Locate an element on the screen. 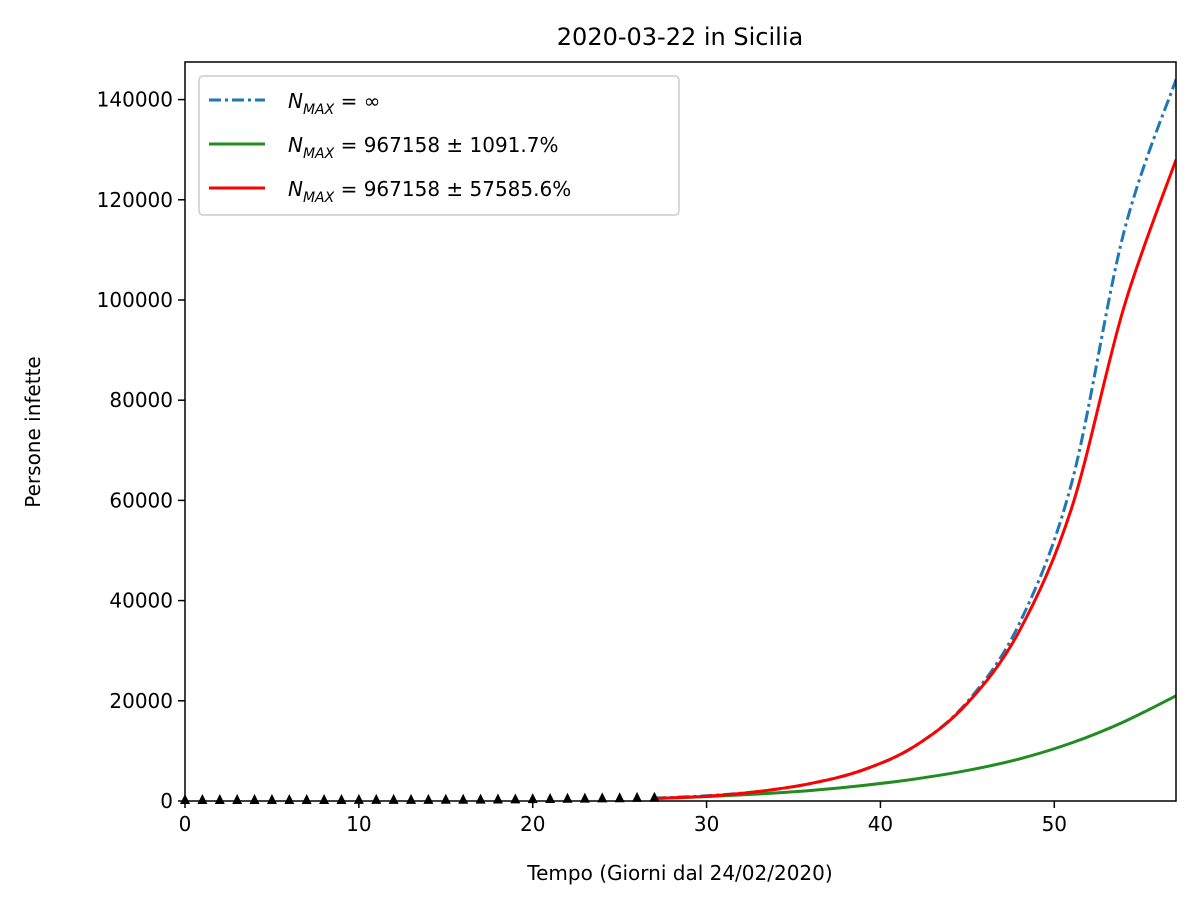 This screenshot has height=908, width=1196. x-tick-label: 10 is located at coordinates (358, 824).